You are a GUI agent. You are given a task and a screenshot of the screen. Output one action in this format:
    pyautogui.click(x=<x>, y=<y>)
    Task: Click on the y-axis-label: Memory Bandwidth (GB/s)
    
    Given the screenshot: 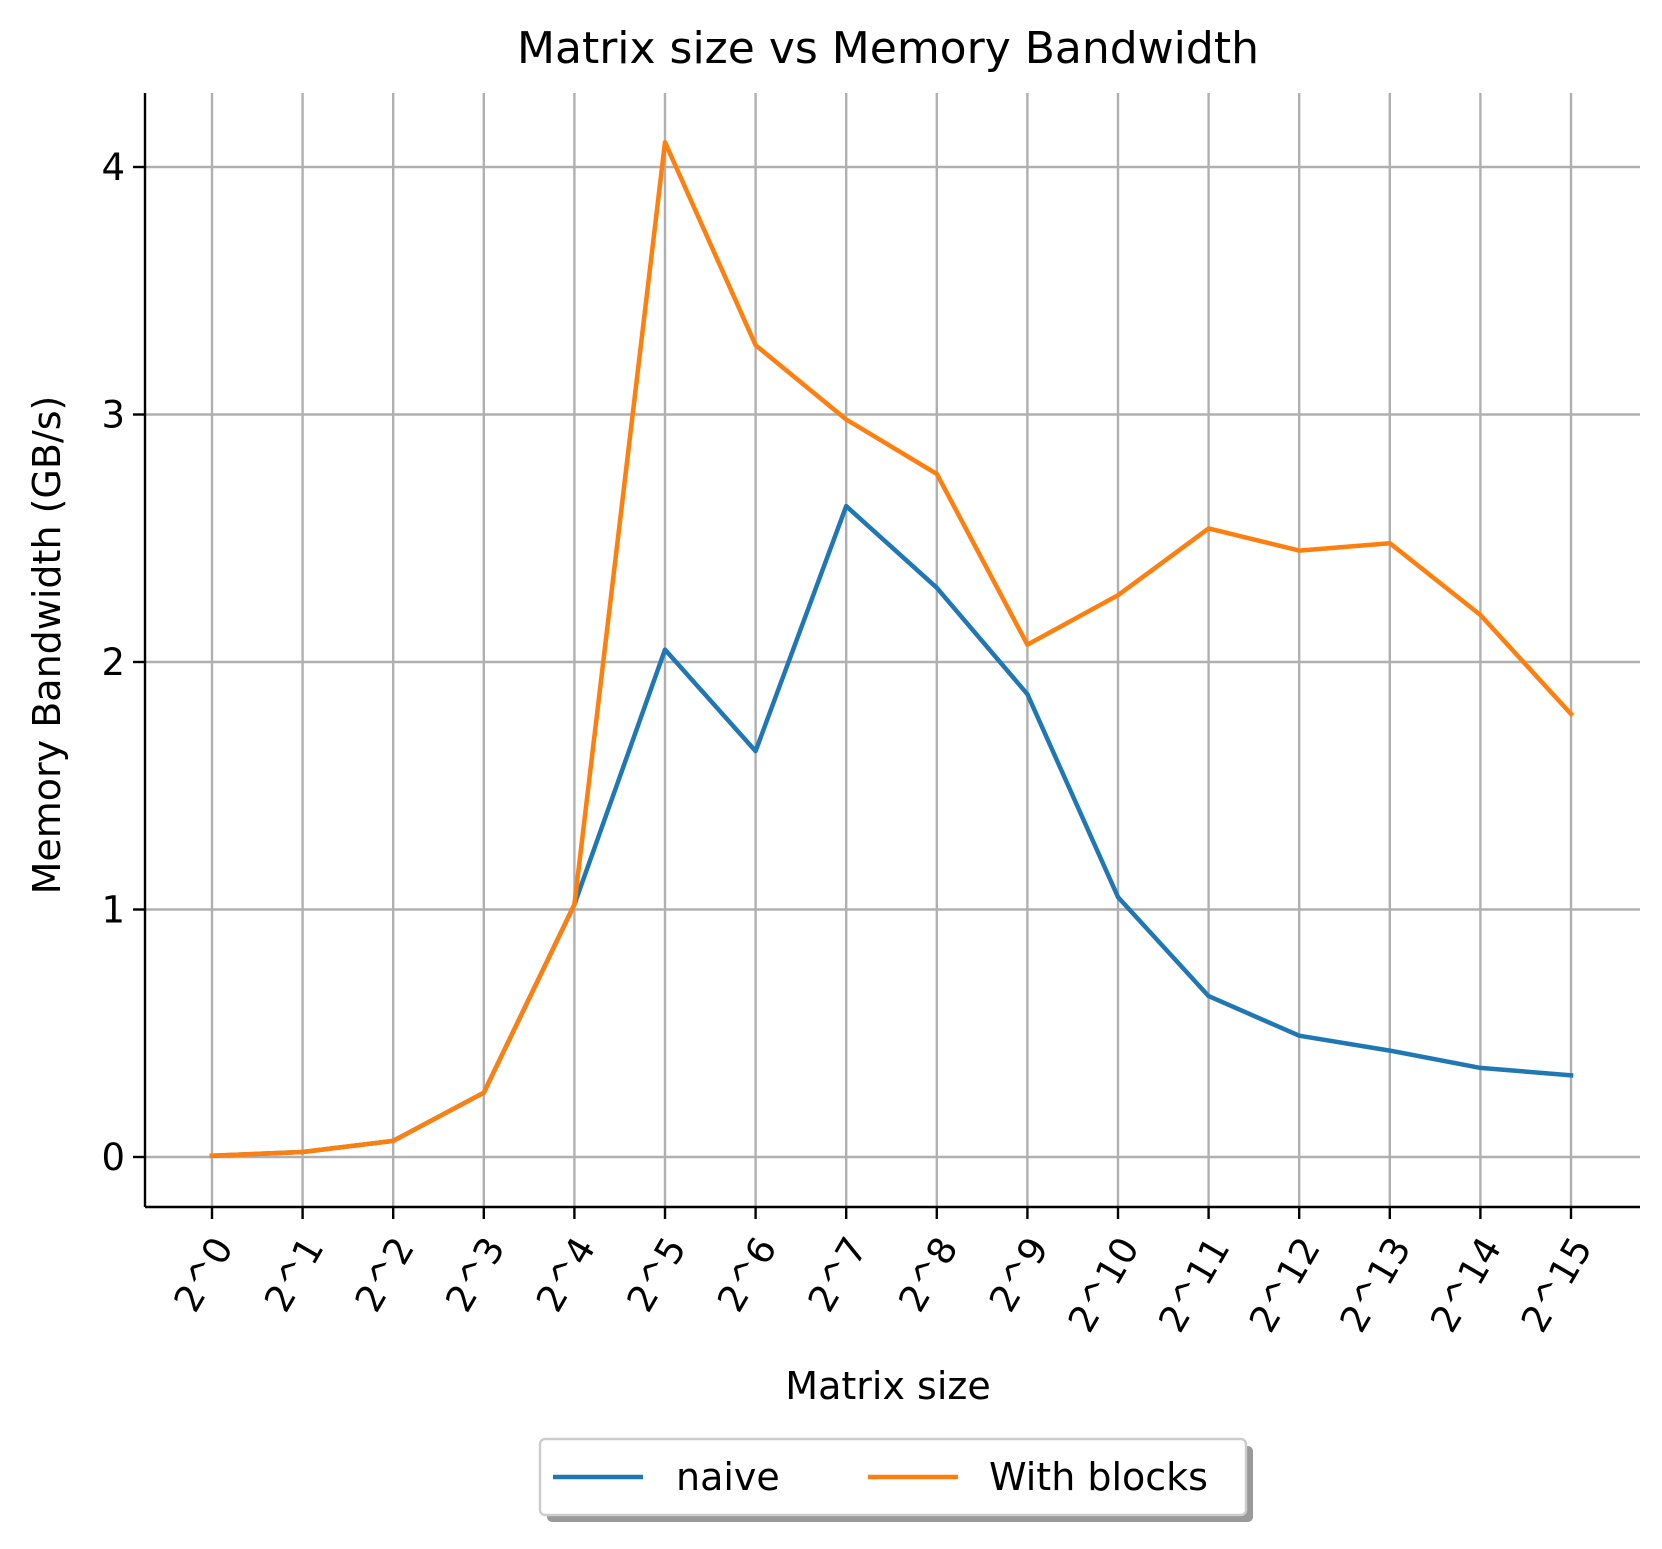 What is the action you would take?
    pyautogui.click(x=47, y=645)
    